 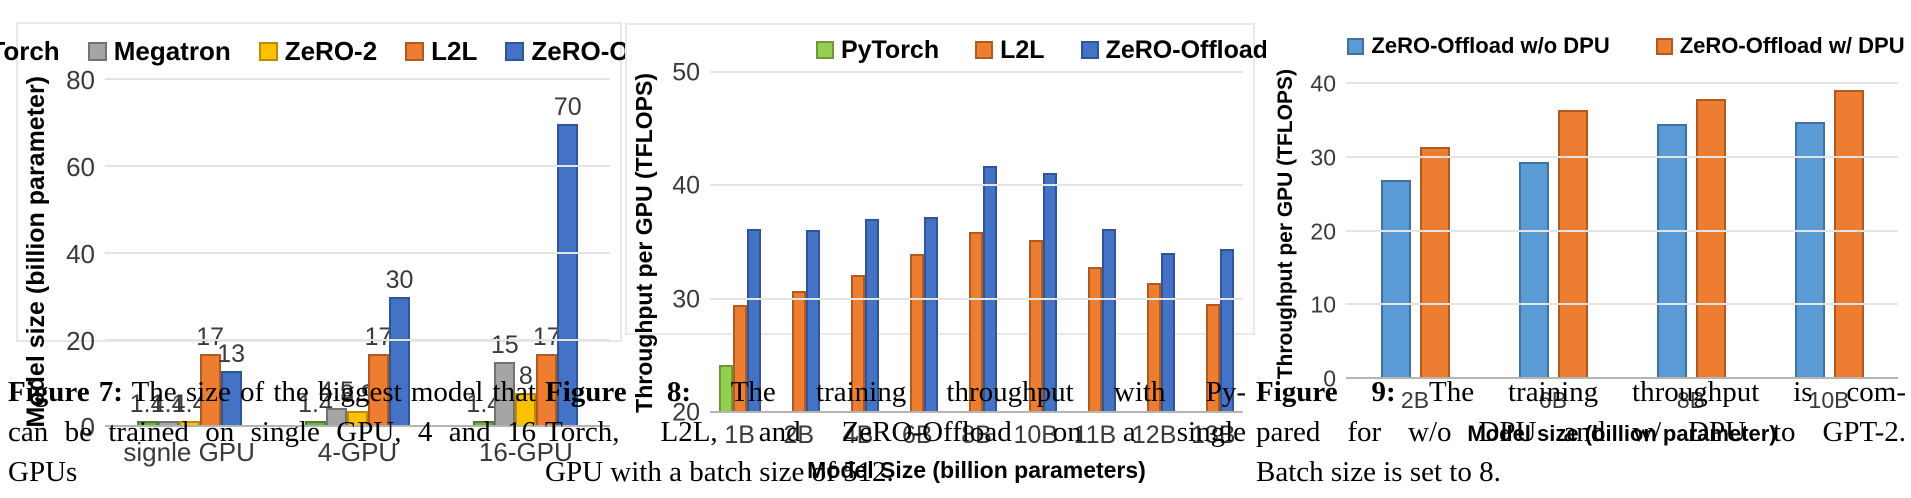 I want to click on y-axis: 0 20 40 60 80, so click(x=78, y=253).